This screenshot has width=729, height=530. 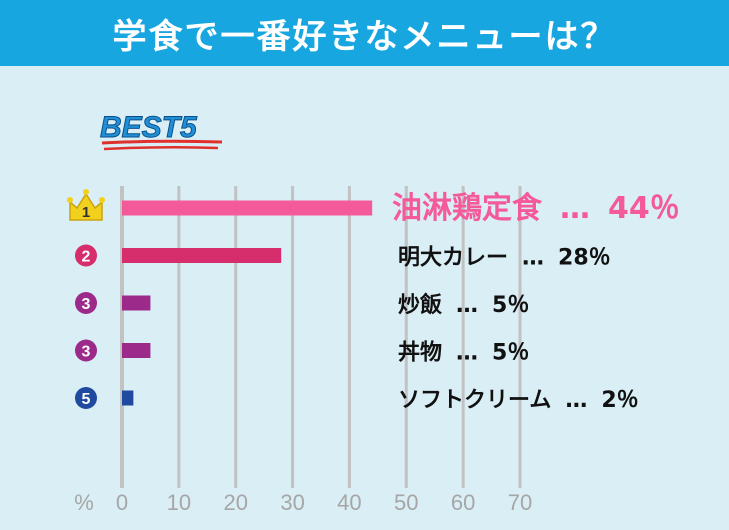 I want to click on best5-badge: BEST5, so click(x=161, y=131).